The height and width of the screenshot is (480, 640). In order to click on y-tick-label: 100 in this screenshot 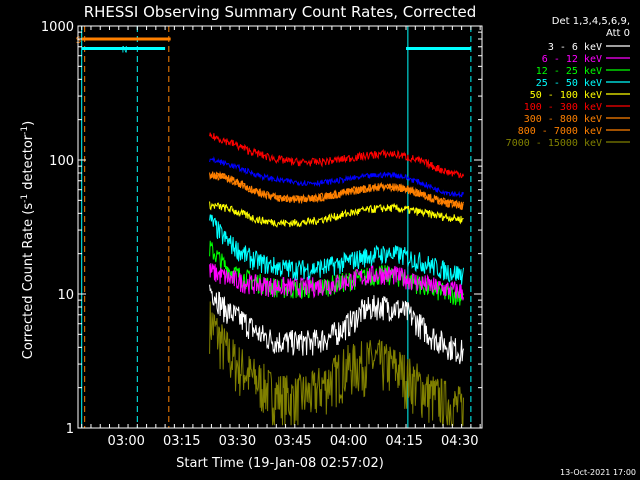, I will do `click(61, 161)`.